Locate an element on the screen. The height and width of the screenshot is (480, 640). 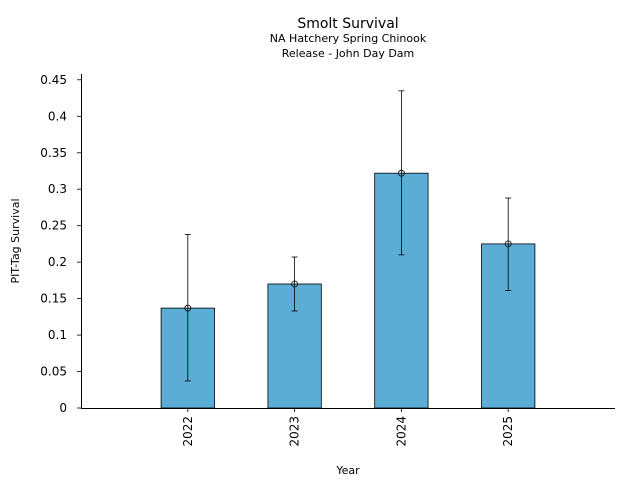
x-tick-label-2022: 2022 is located at coordinates (188, 431).